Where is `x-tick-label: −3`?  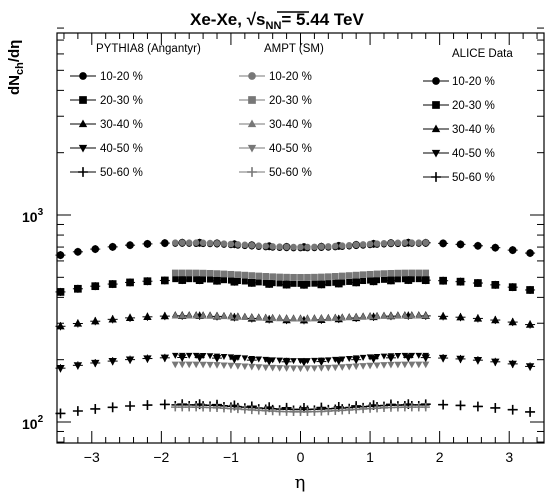
x-tick-label: −3 is located at coordinates (92, 457).